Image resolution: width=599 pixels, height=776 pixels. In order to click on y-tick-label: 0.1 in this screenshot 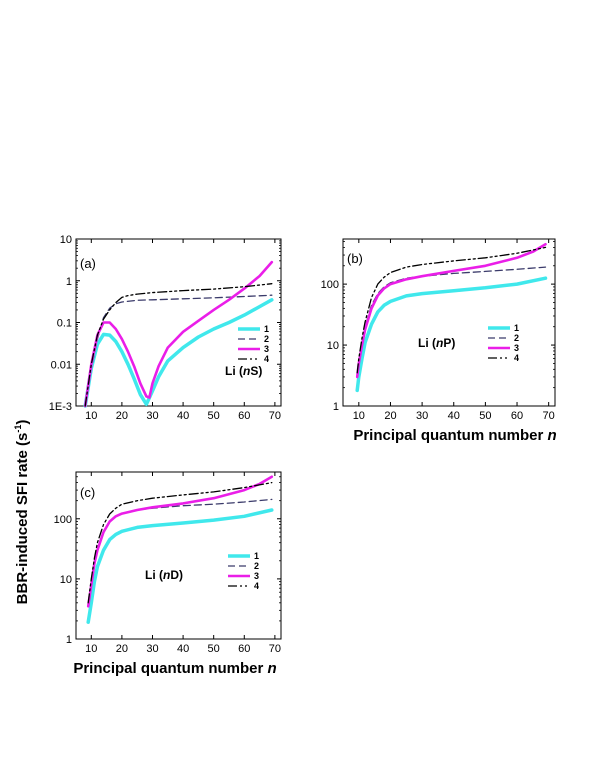, I will do `click(64, 324)`.